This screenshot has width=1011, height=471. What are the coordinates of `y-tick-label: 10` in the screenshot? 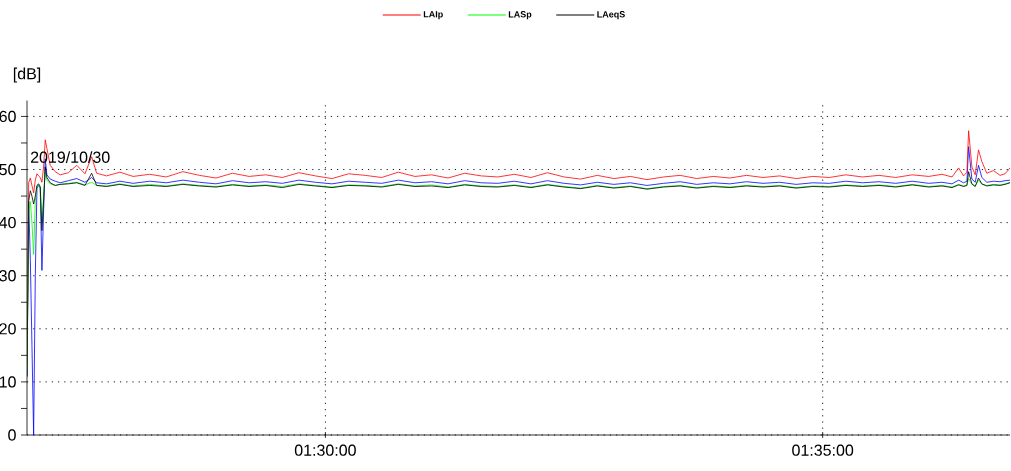 It's located at (8, 382).